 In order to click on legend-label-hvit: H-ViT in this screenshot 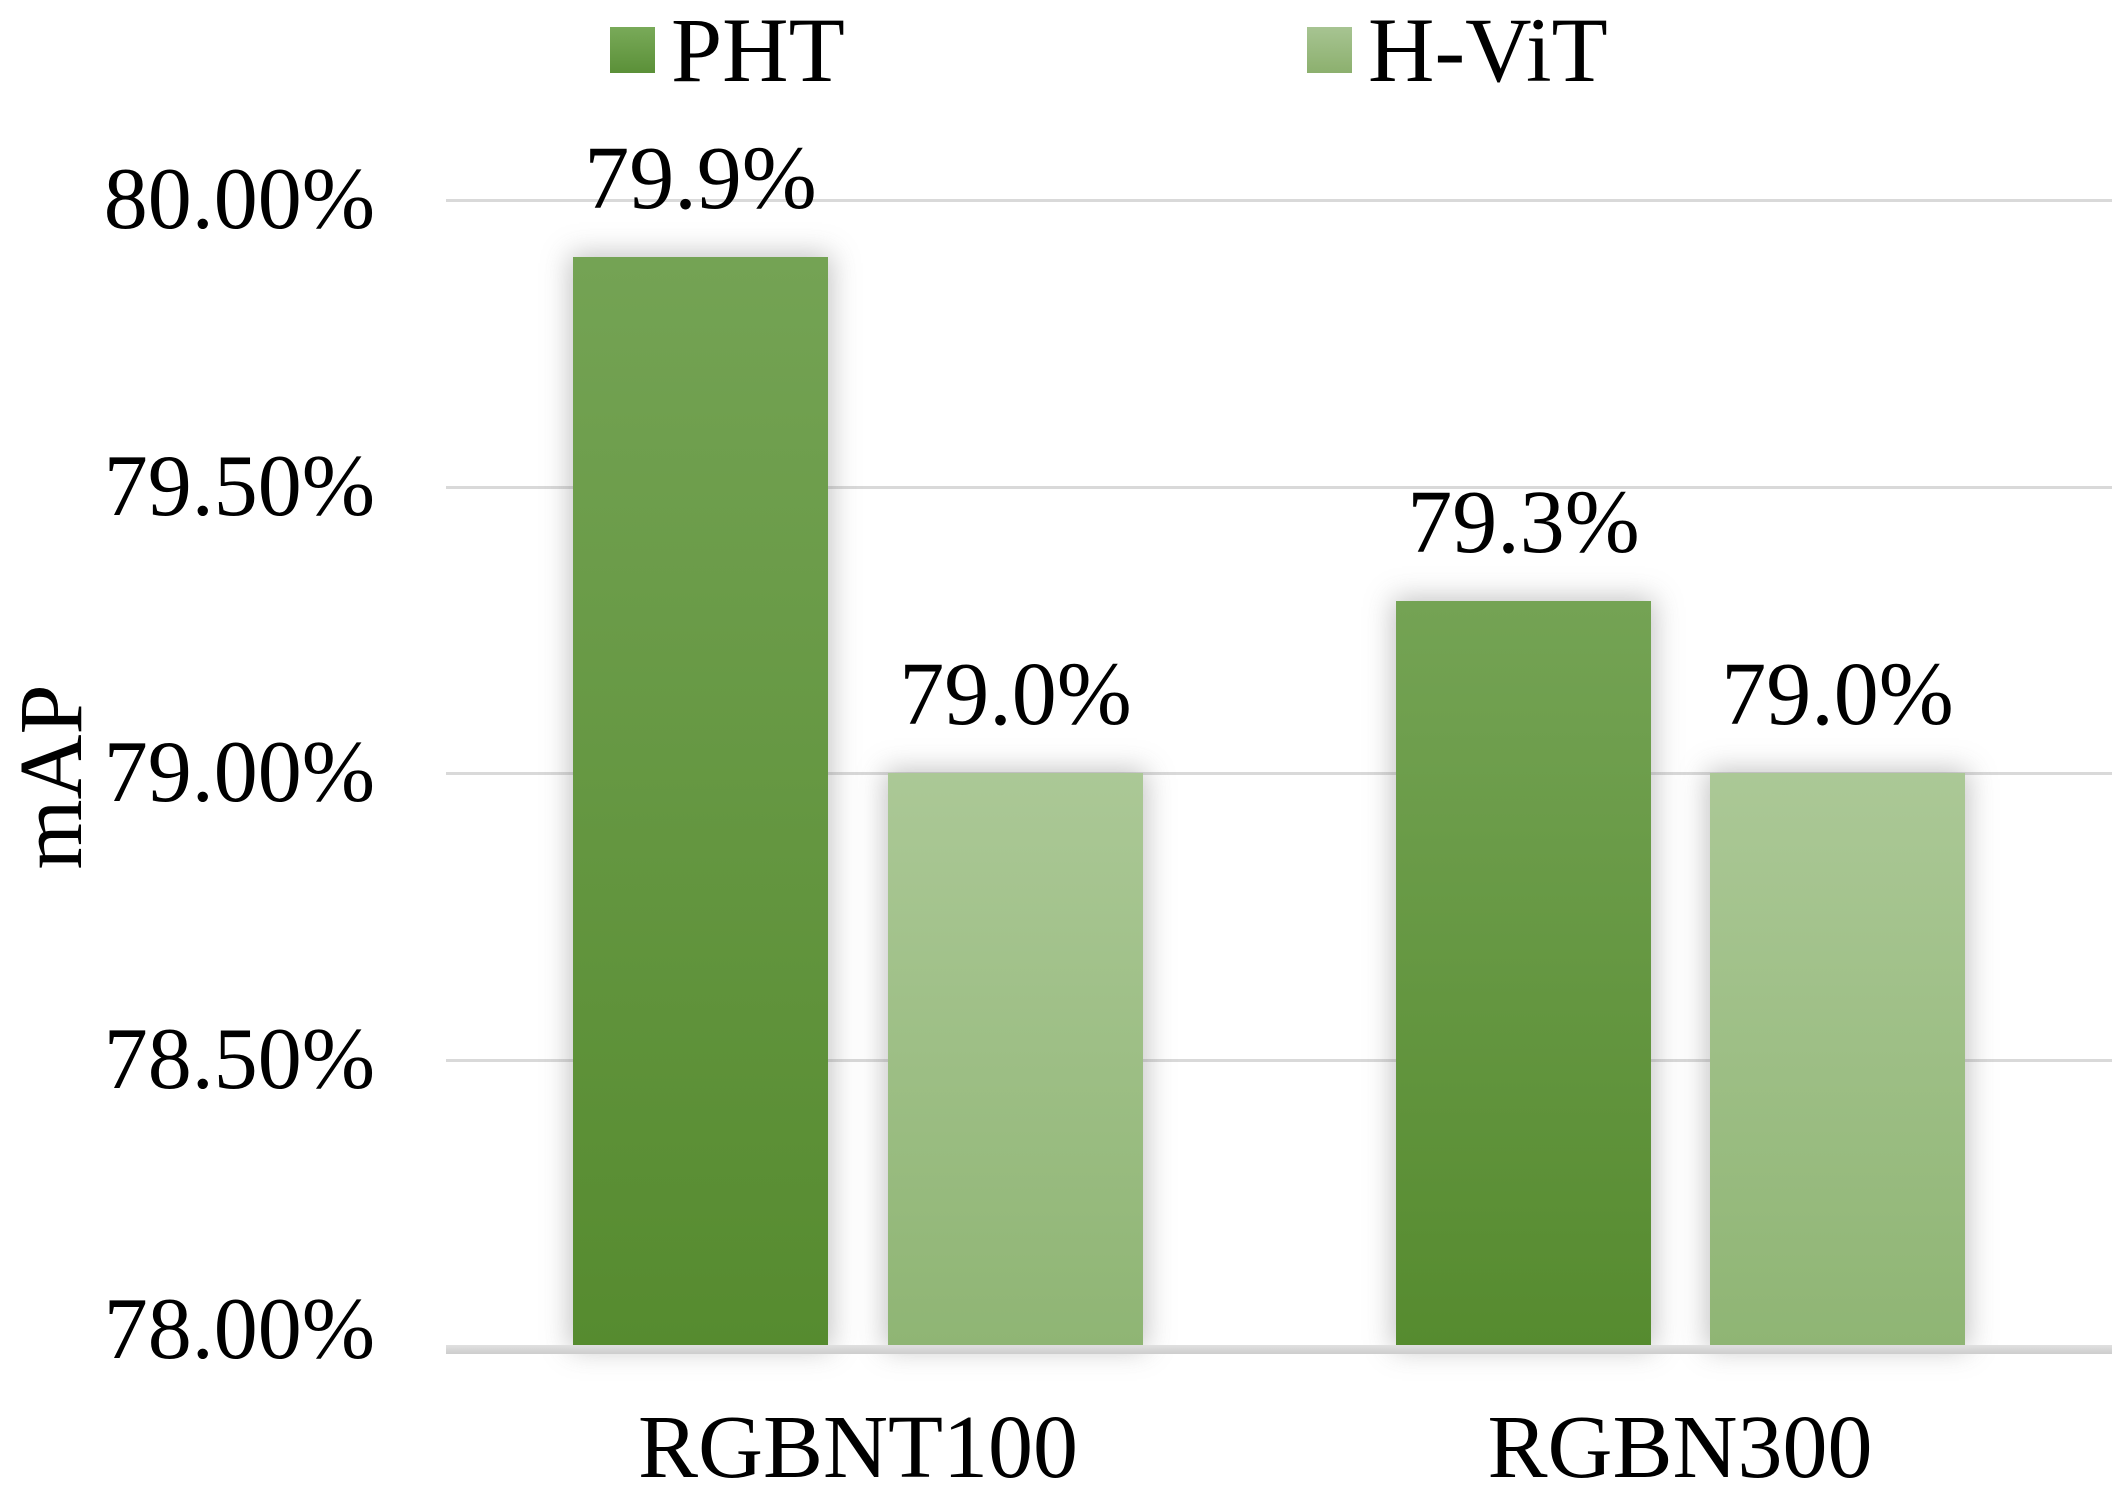, I will do `click(1488, 50)`.